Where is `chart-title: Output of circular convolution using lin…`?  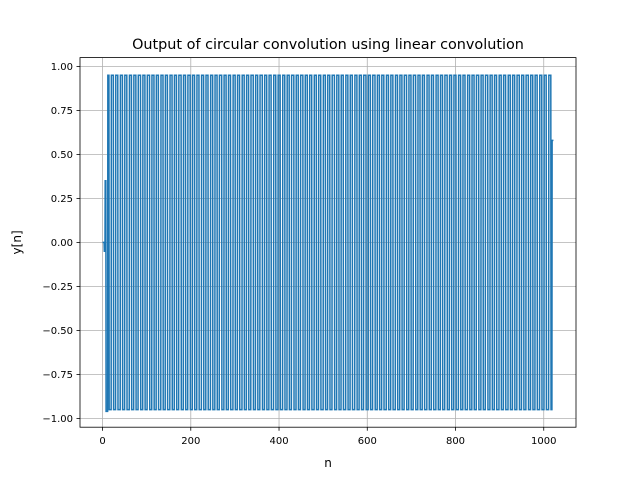 chart-title: Output of circular convolution using lin… is located at coordinates (328, 45).